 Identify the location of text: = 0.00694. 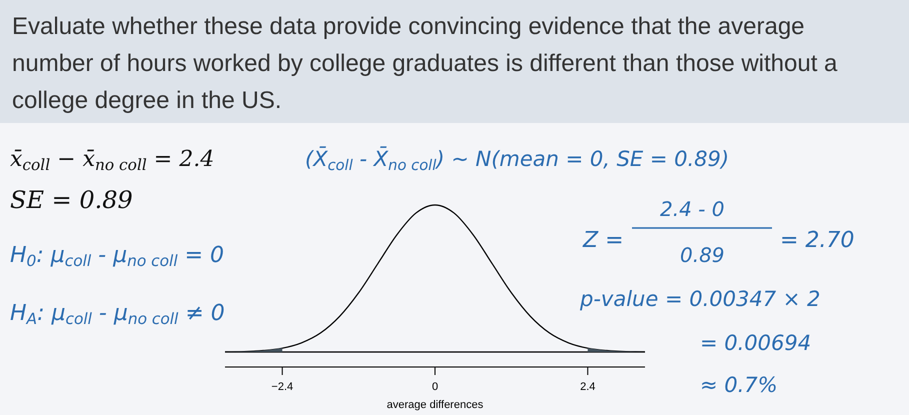
(756, 343).